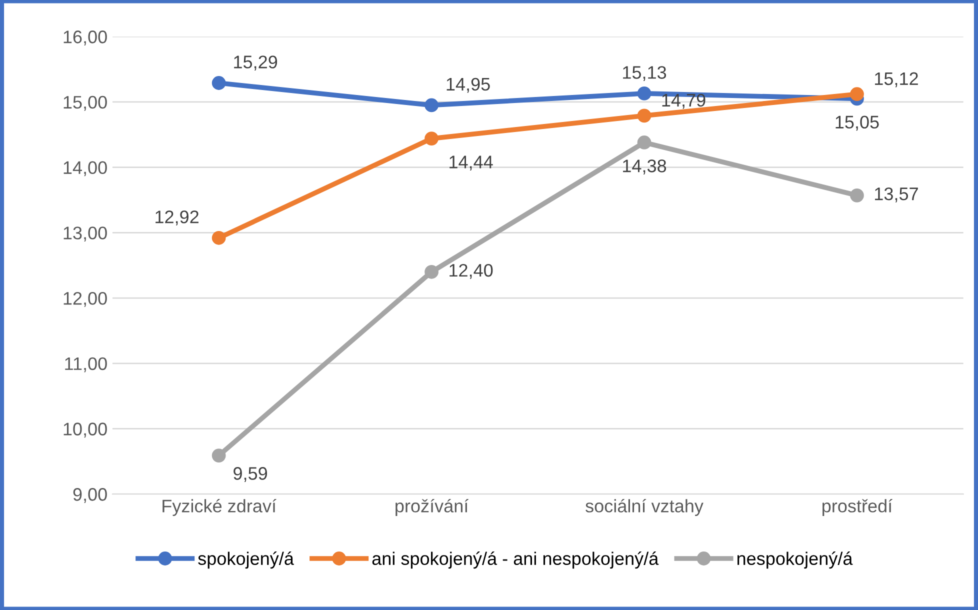  What do you see at coordinates (85, 234) in the screenshot?
I see `y-tick-label: 13,00` at bounding box center [85, 234].